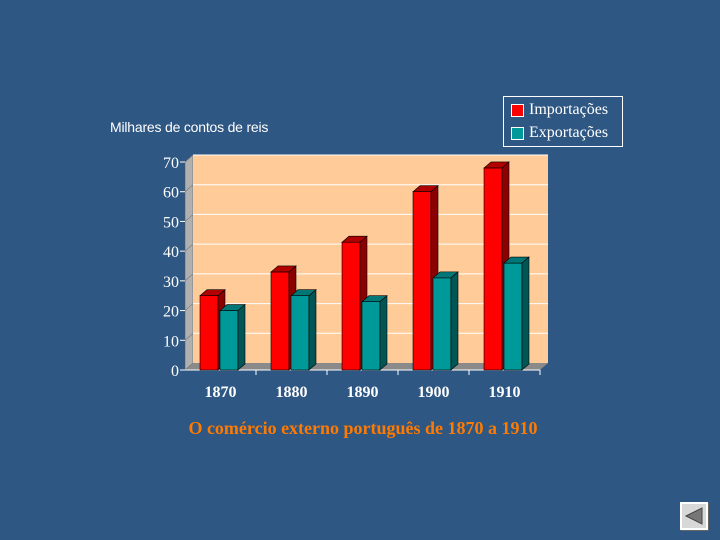 This screenshot has width=720, height=540. I want to click on y-tick-label: 60, so click(171, 193).